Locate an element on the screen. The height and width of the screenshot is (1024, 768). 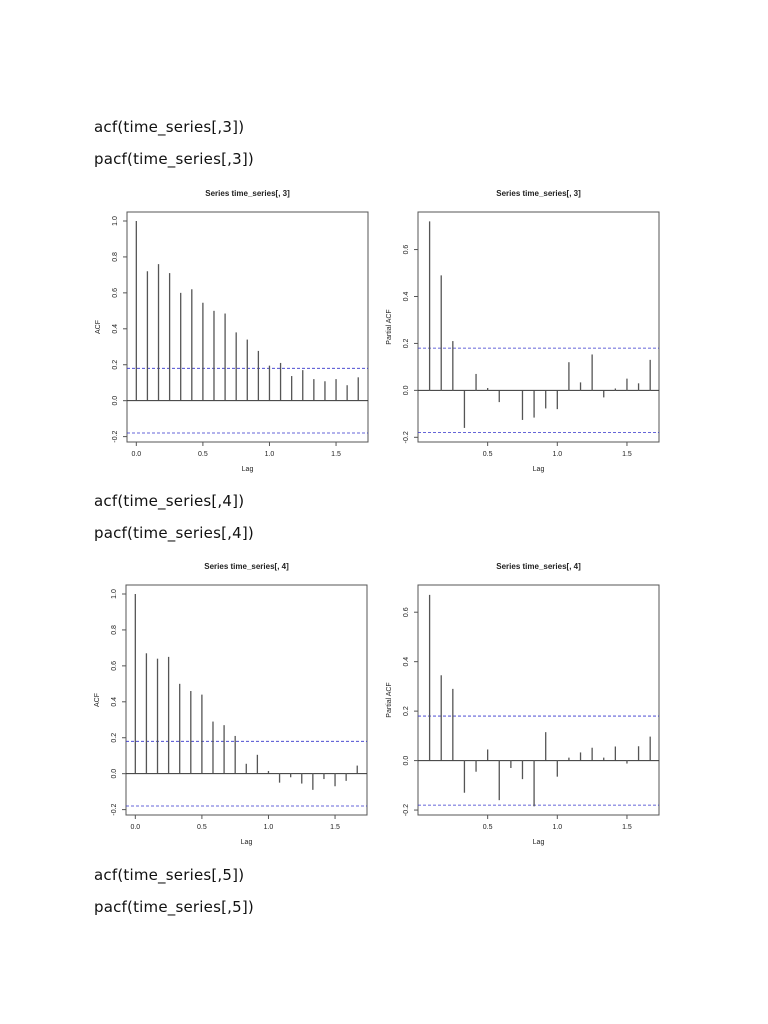
code-line-acf-5: acf(time_series[,5]) is located at coordinates (169, 875).